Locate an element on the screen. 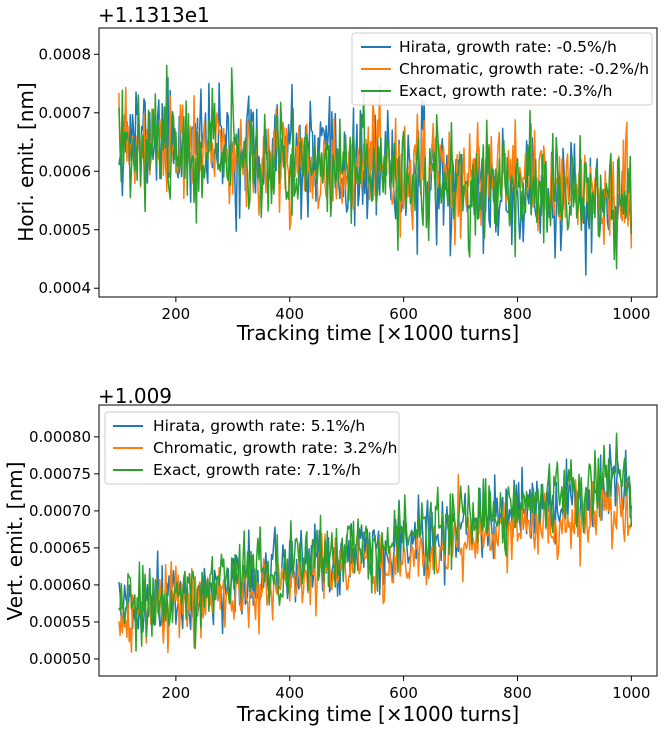  y-tick-label: 0.0005 is located at coordinates (65, 230).